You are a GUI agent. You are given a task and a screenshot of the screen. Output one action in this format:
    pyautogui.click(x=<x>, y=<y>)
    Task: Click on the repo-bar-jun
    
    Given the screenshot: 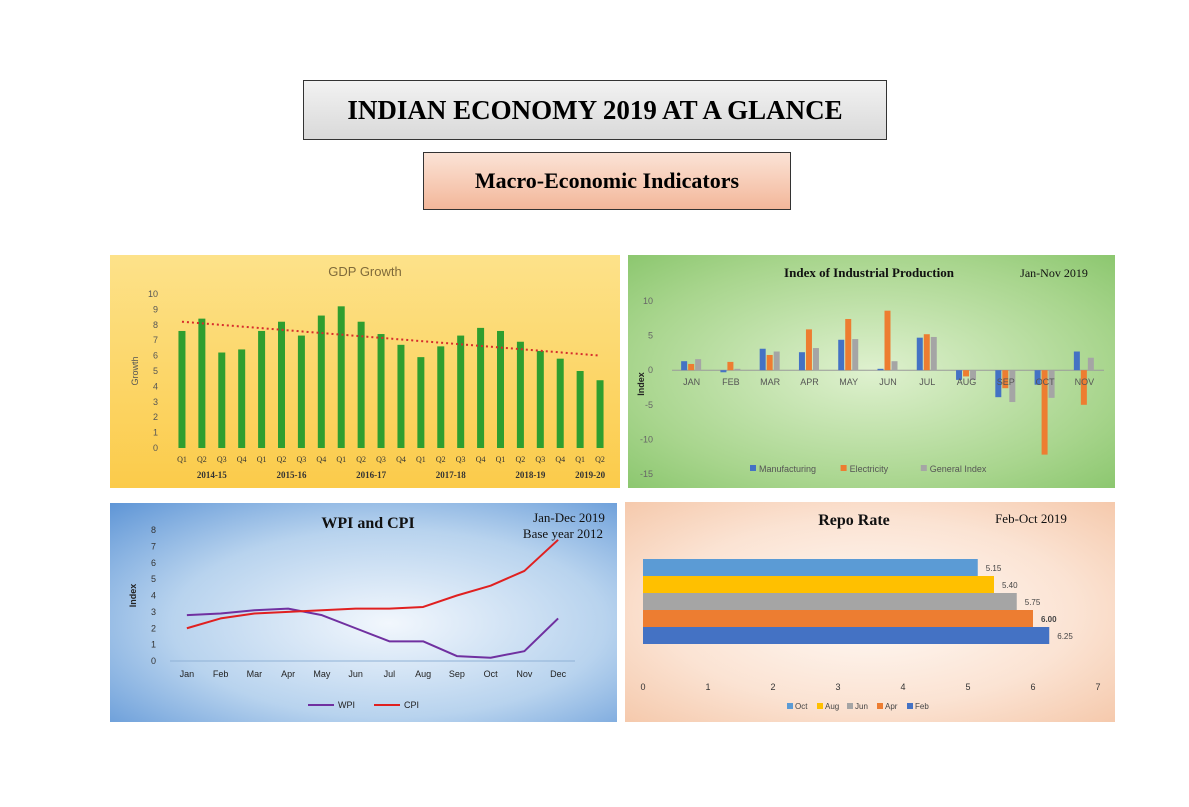 What is the action you would take?
    pyautogui.click(x=830, y=601)
    